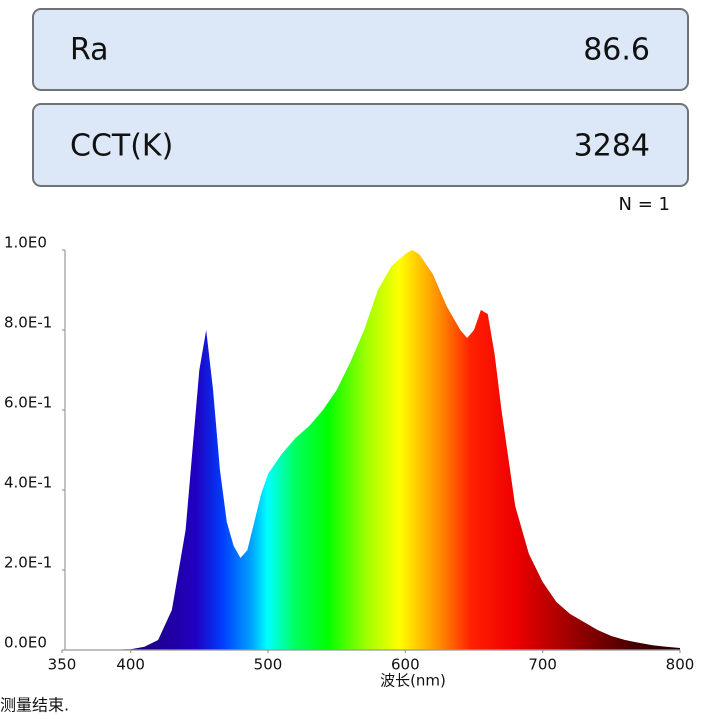 This screenshot has height=719, width=715. What do you see at coordinates (89, 50) in the screenshot?
I see `metric-label: Ra` at bounding box center [89, 50].